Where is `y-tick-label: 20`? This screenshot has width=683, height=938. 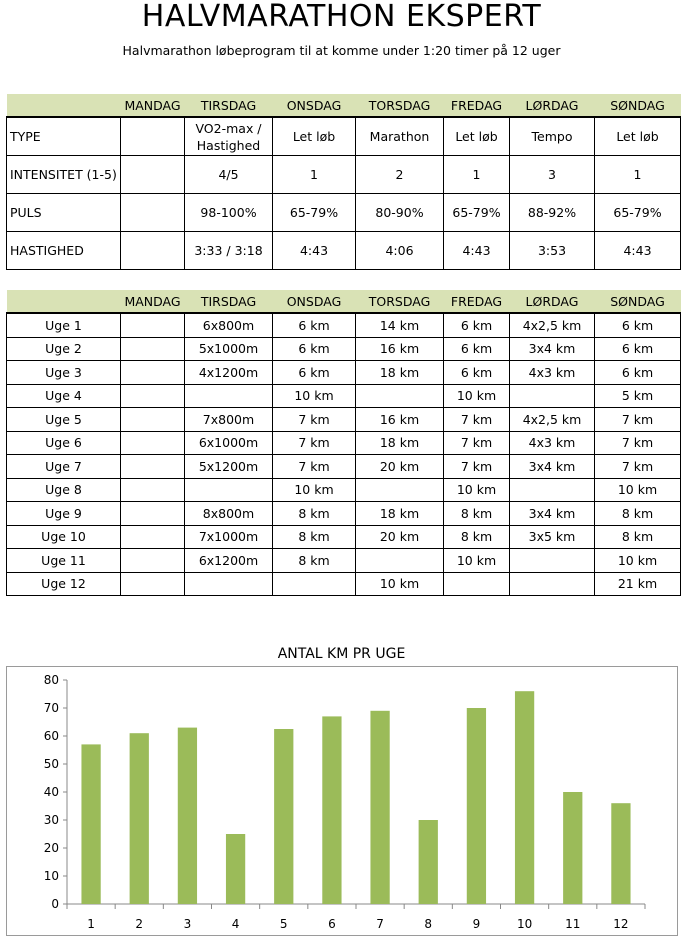
y-tick-label: 20 is located at coordinates (51, 848).